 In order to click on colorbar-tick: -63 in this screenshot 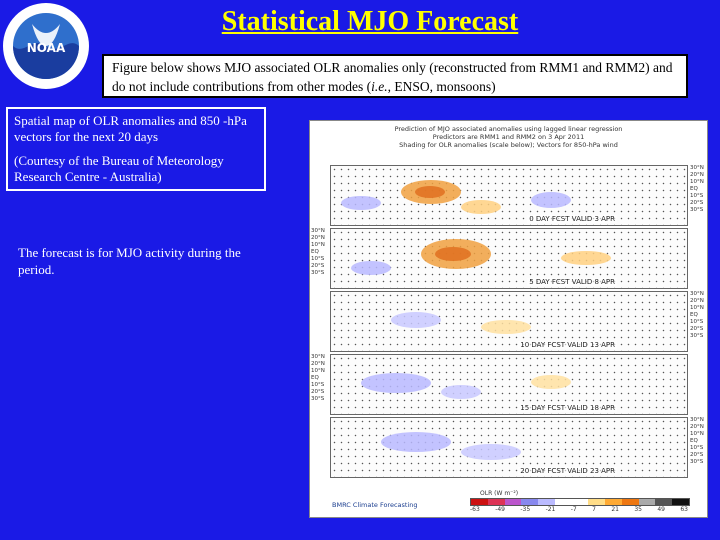, I will do `click(475, 509)`.